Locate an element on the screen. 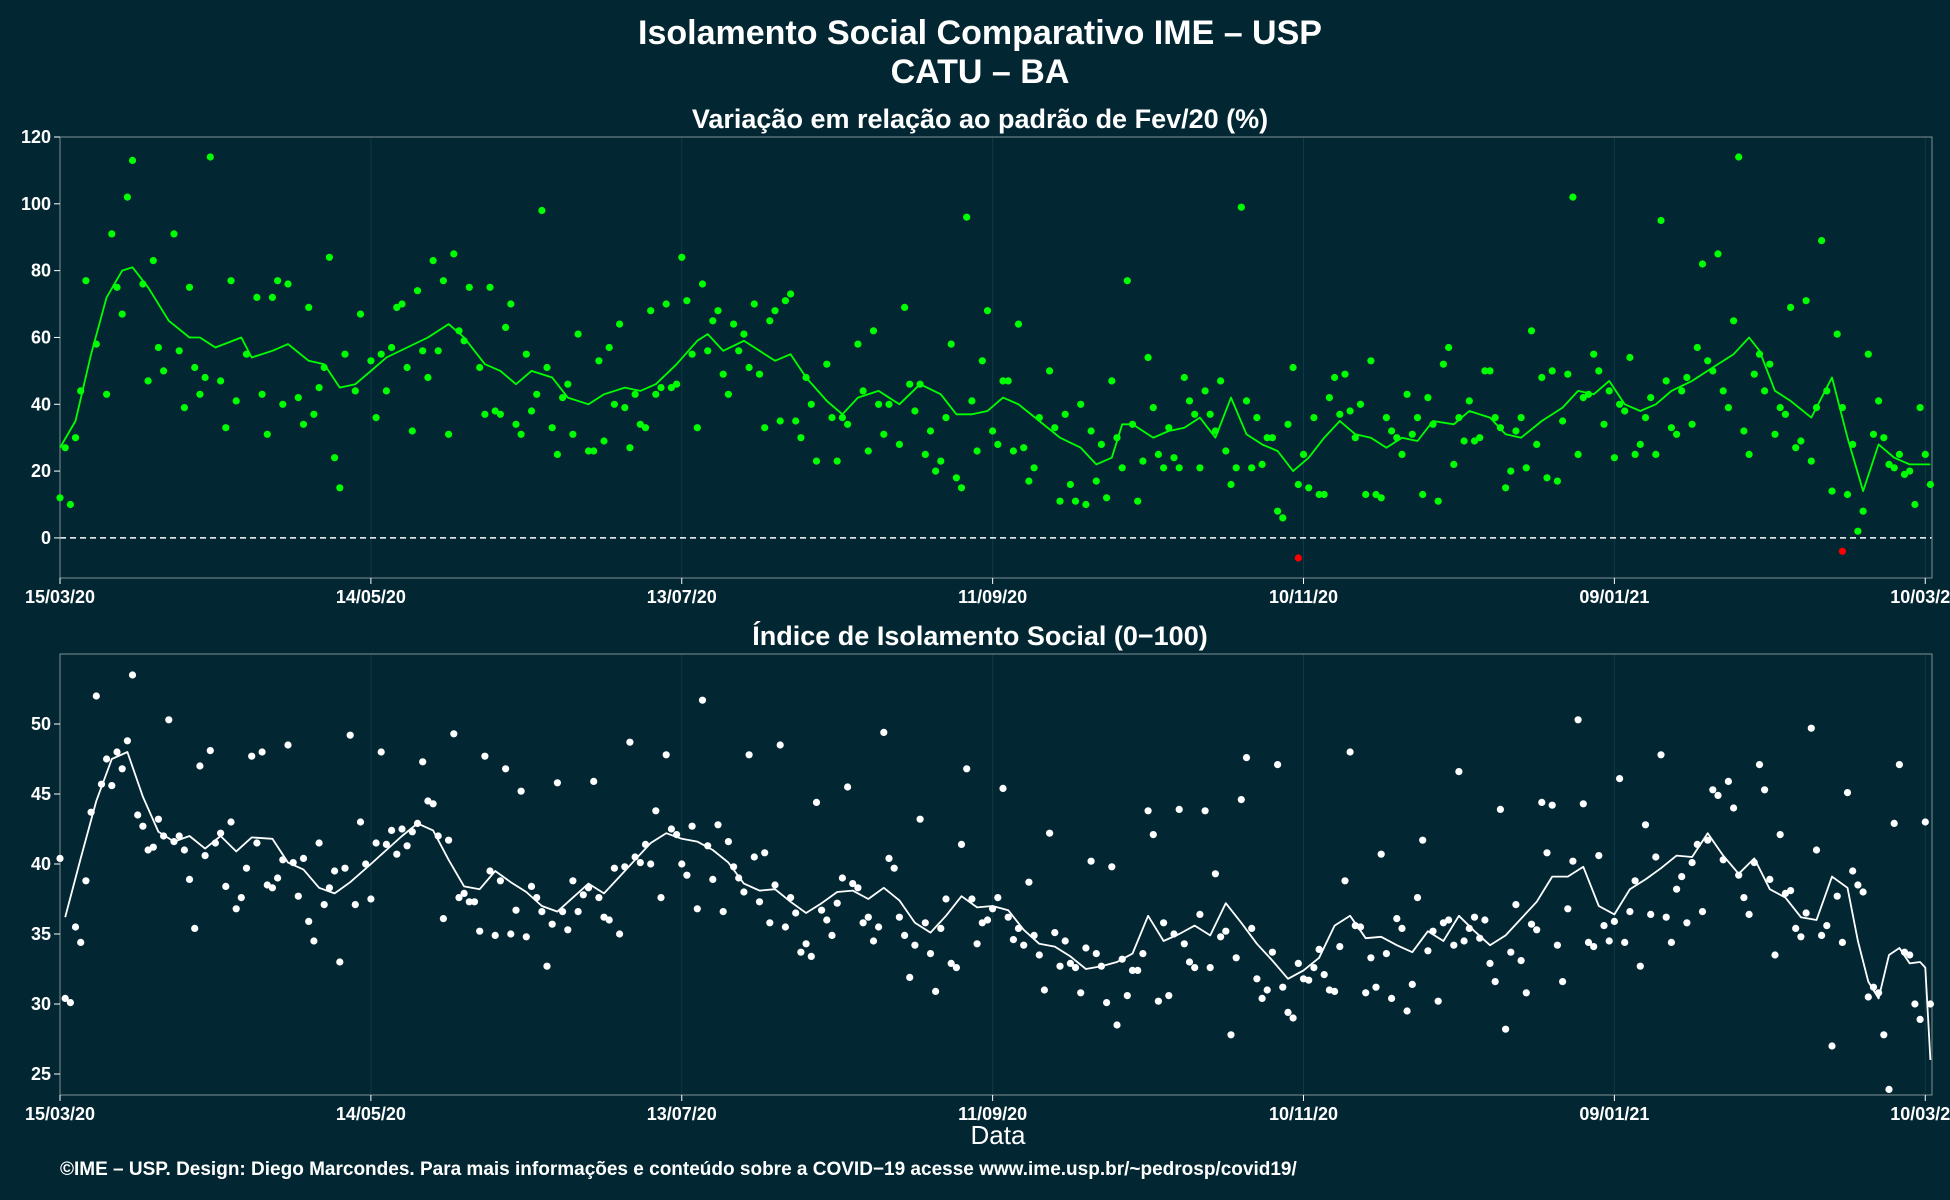  x-tick-label: 11/09/20 is located at coordinates (992, 597).